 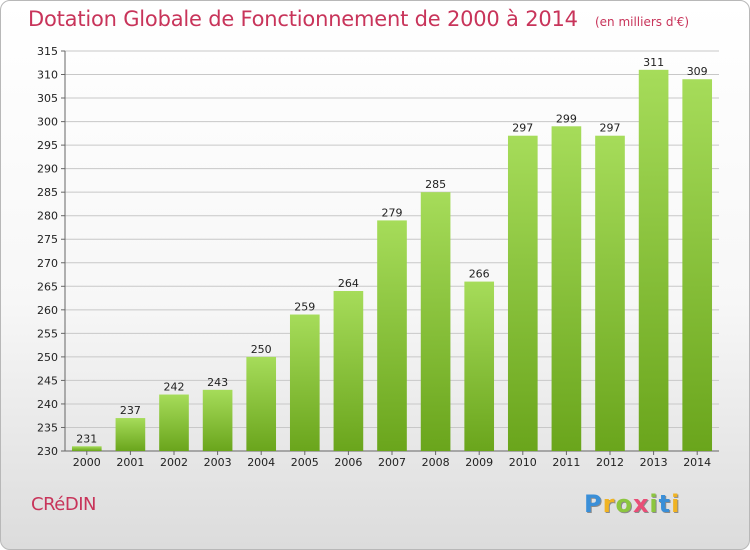 What do you see at coordinates (47, 169) in the screenshot?
I see `y-tick-label: 290` at bounding box center [47, 169].